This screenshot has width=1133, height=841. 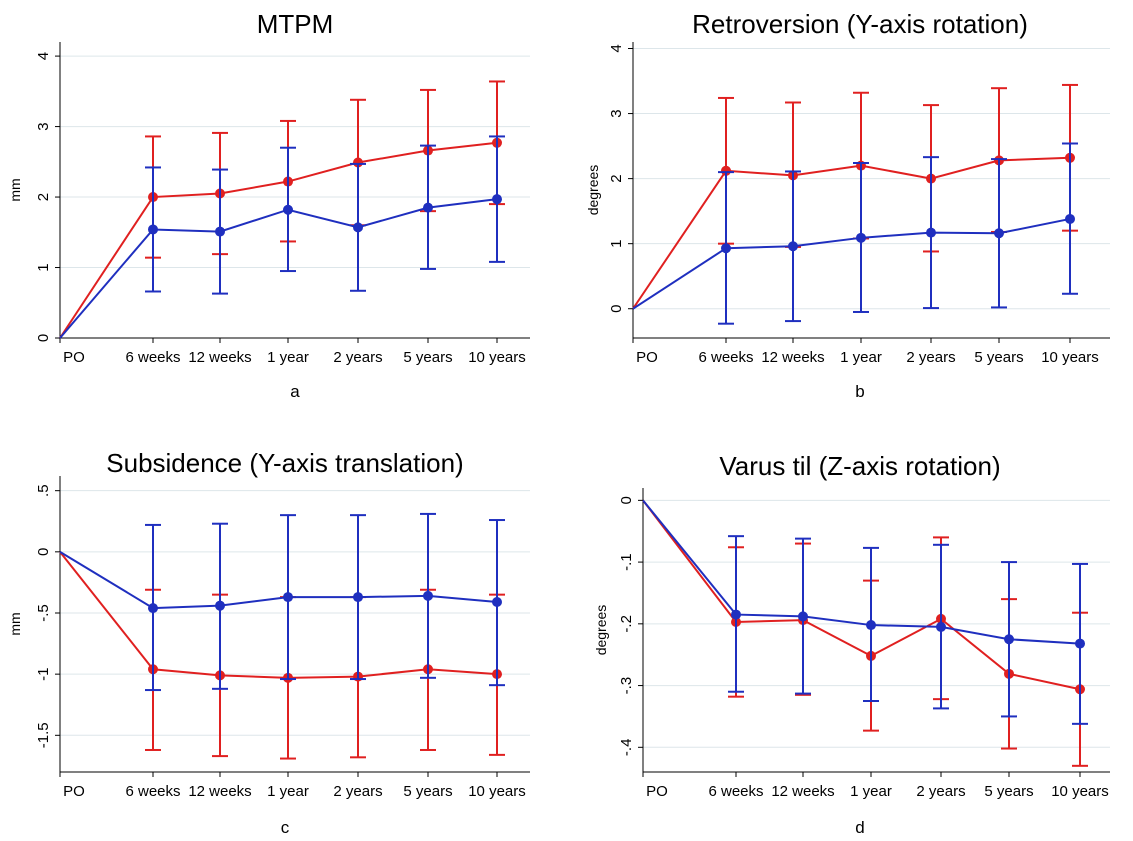 I want to click on y-tick-label: -.3, so click(x=626, y=686).